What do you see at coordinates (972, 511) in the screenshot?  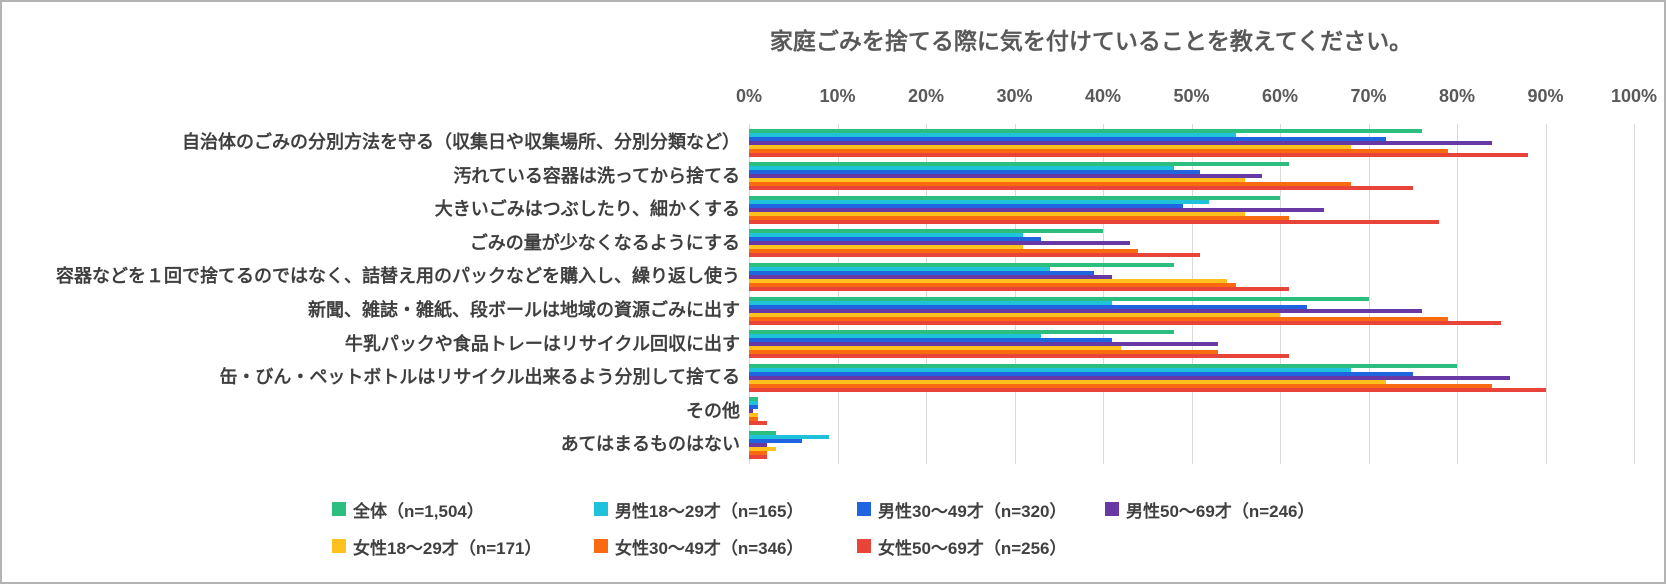 I see `legend-label: 男性30〜49才（n=320）` at bounding box center [972, 511].